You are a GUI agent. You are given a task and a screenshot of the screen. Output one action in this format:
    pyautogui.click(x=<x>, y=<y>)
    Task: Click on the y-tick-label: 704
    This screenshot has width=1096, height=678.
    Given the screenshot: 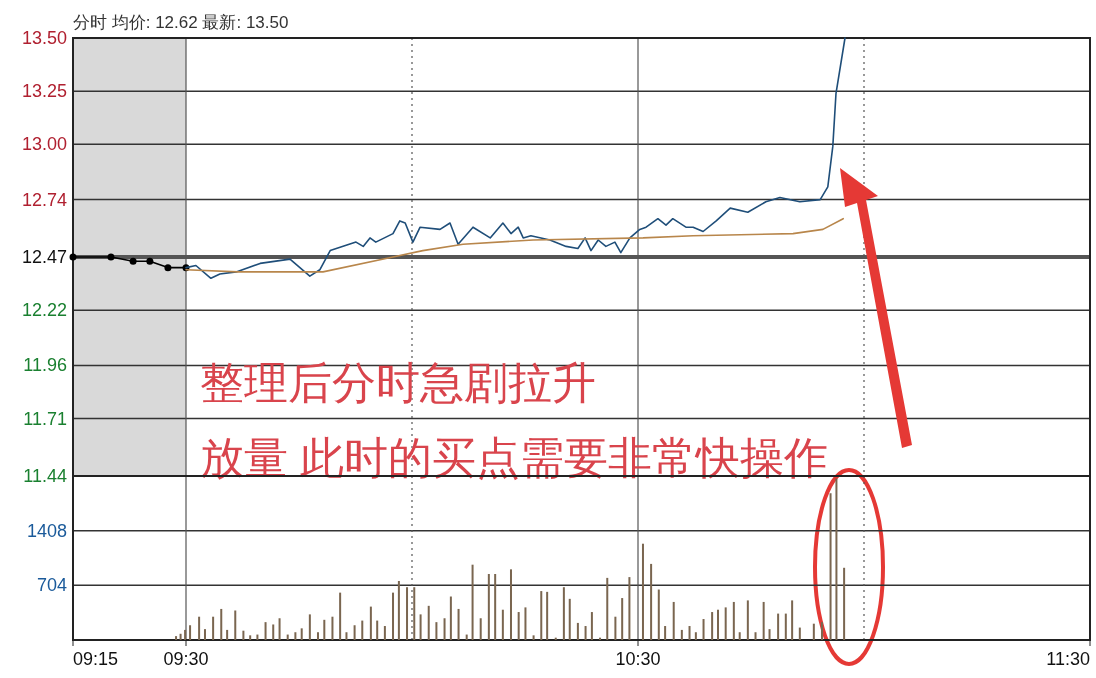 What is the action you would take?
    pyautogui.click(x=51, y=585)
    